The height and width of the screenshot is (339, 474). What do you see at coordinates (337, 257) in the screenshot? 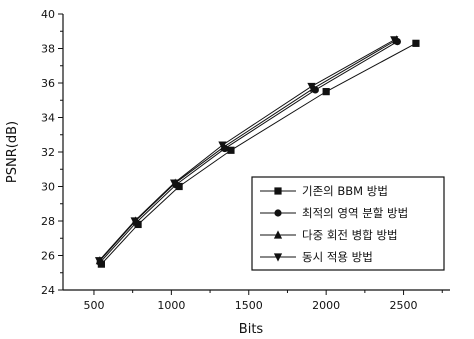
I see `legend-label: 동시 적용 방법` at bounding box center [337, 257].